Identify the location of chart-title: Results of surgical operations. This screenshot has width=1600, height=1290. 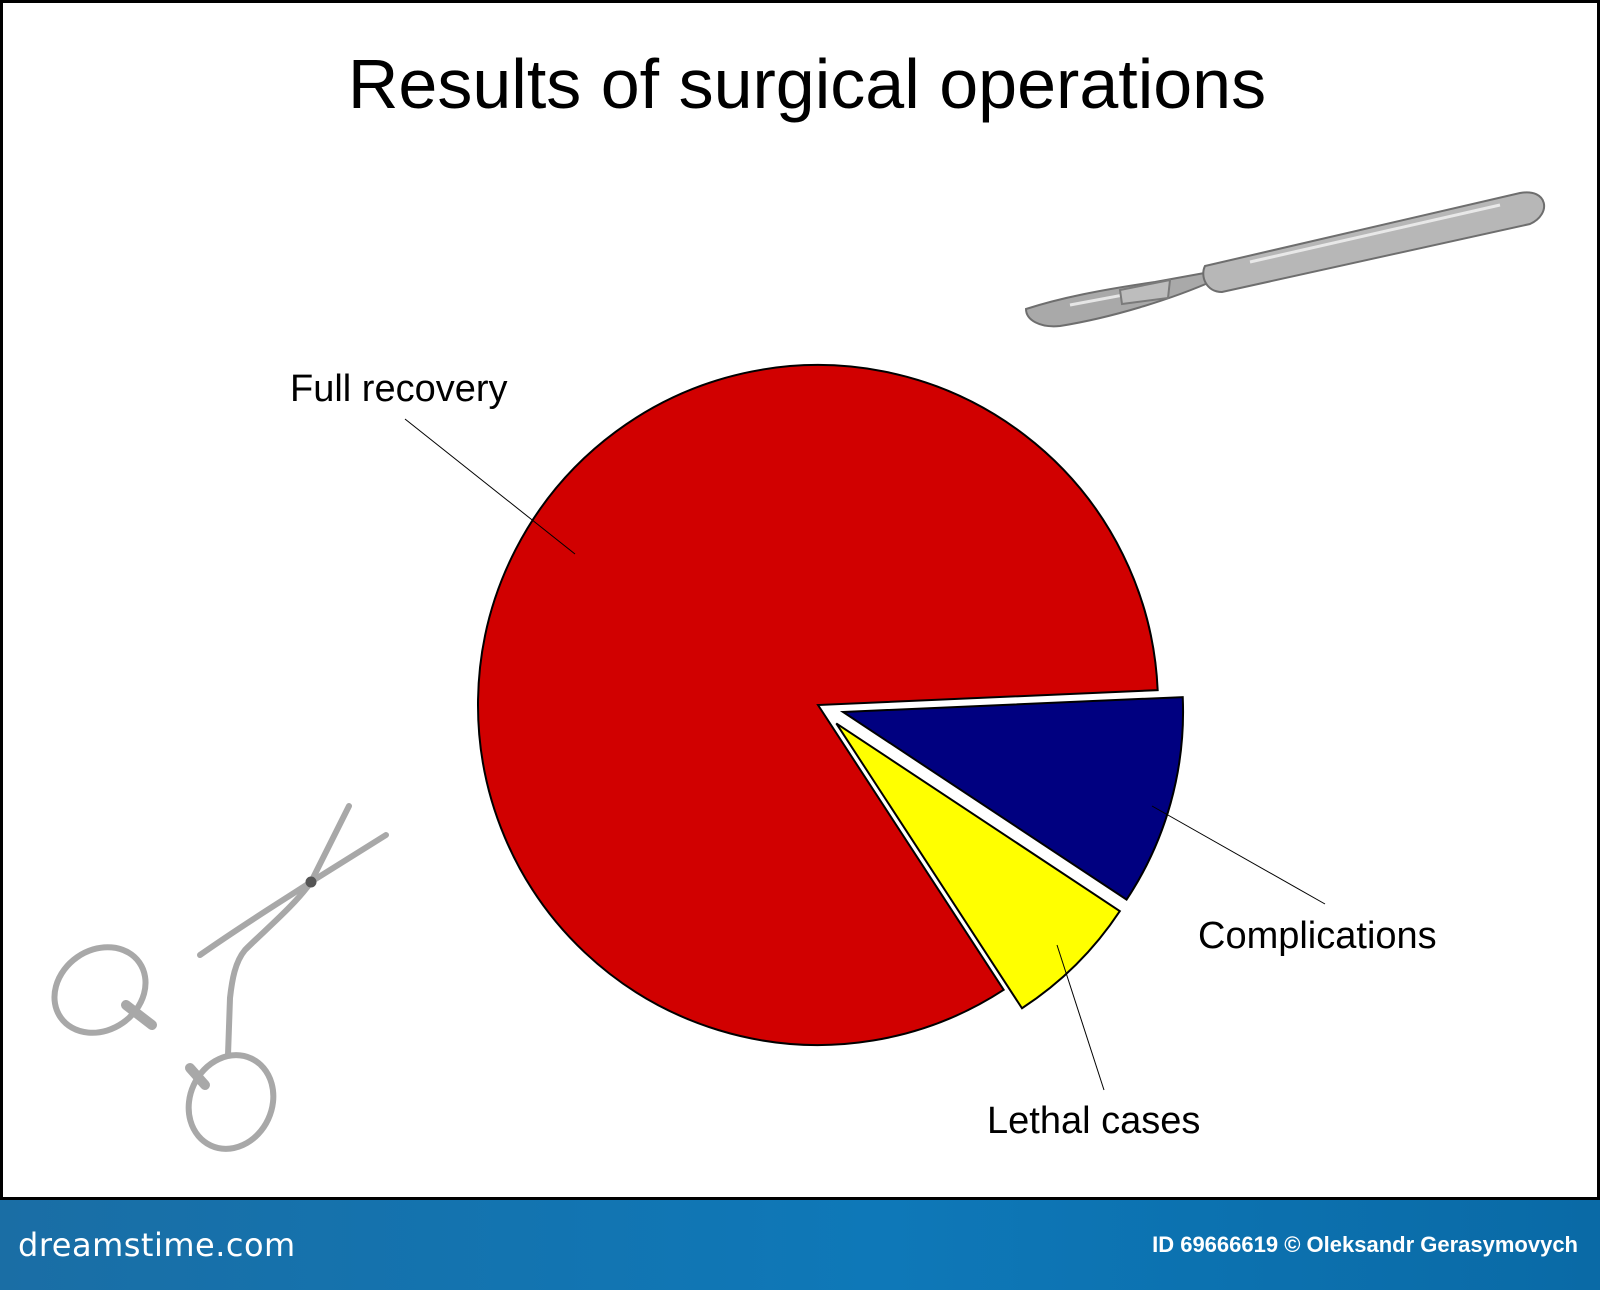
(807, 84).